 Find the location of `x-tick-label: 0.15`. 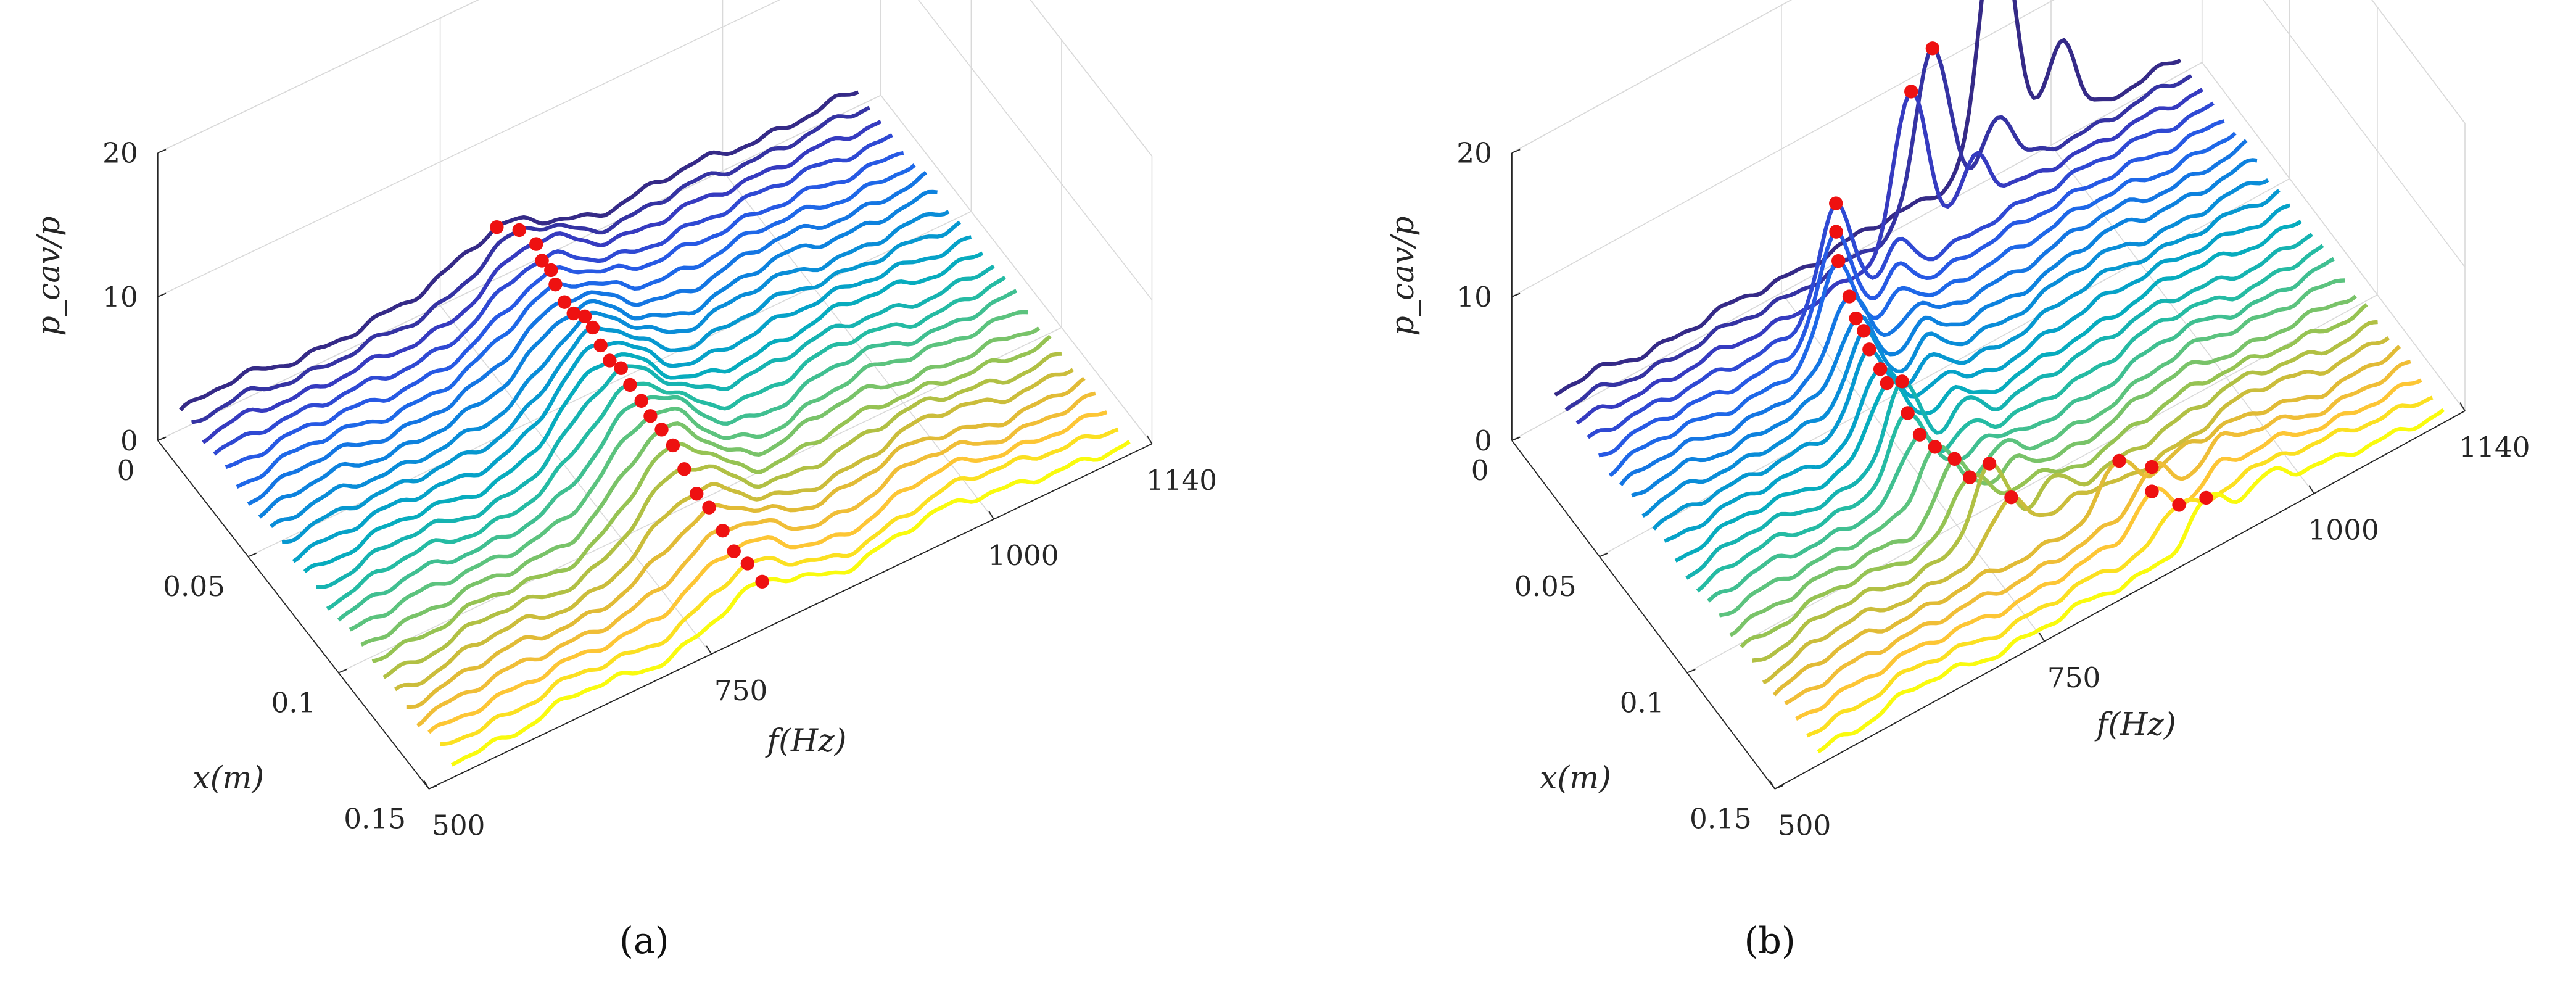

x-tick-label: 0.15 is located at coordinates (1721, 819).